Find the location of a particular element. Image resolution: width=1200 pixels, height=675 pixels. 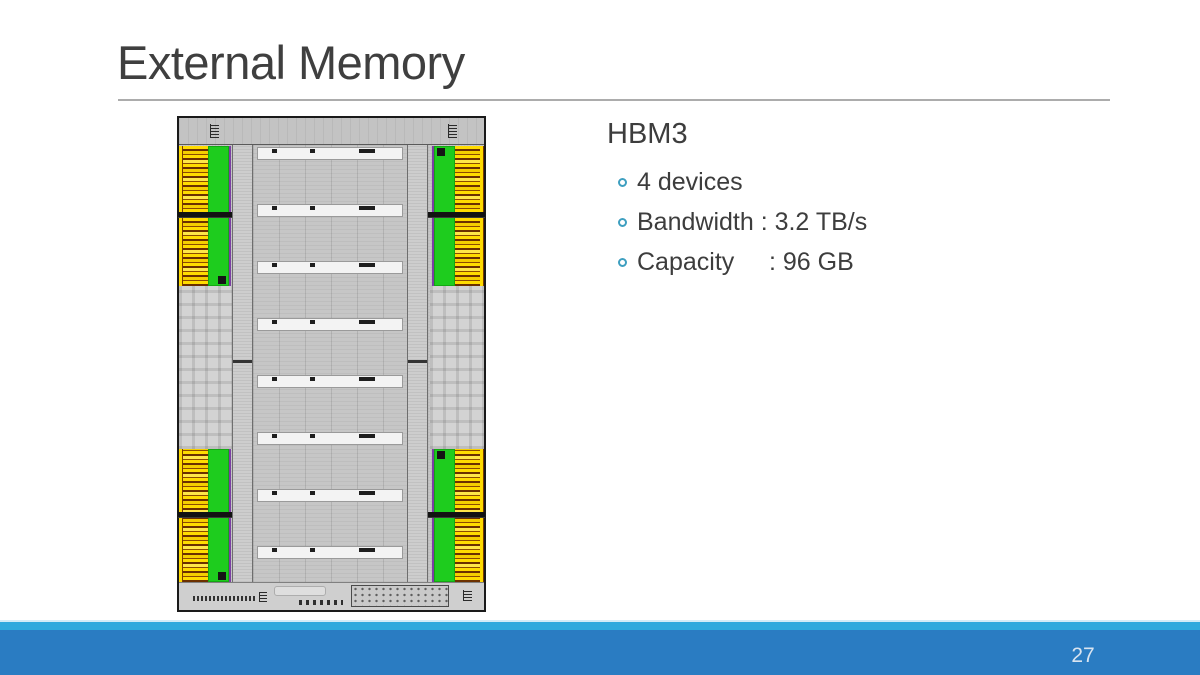

footer-bar is located at coordinates (600, 652).